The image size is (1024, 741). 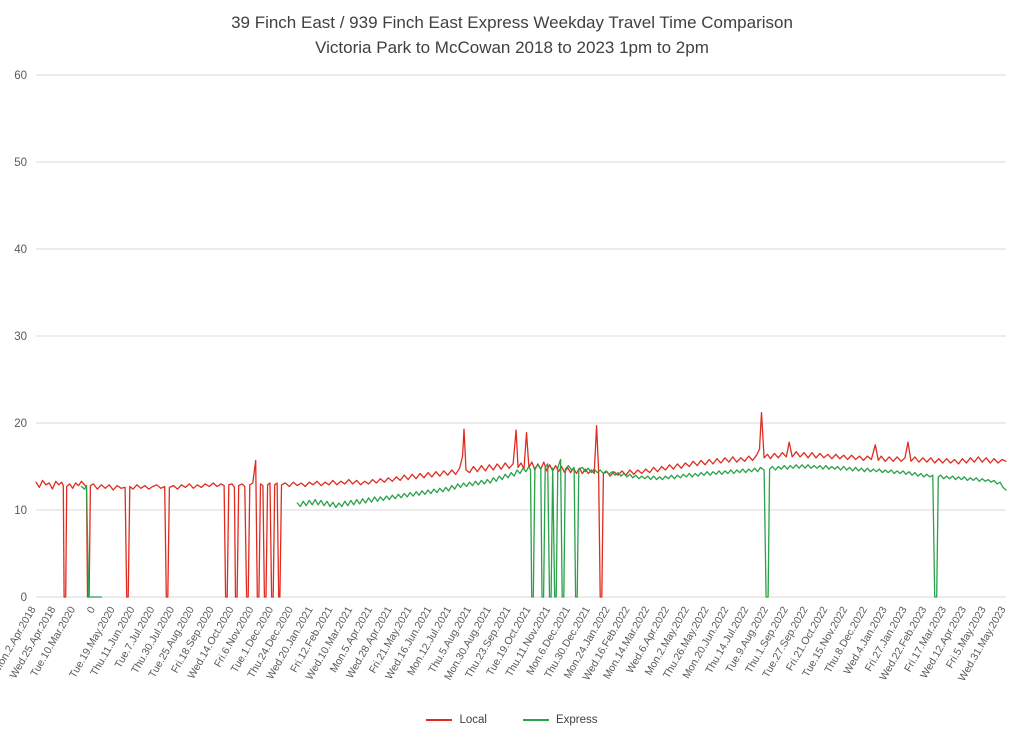 What do you see at coordinates (20, 163) in the screenshot?
I see `y-axis-label: 50` at bounding box center [20, 163].